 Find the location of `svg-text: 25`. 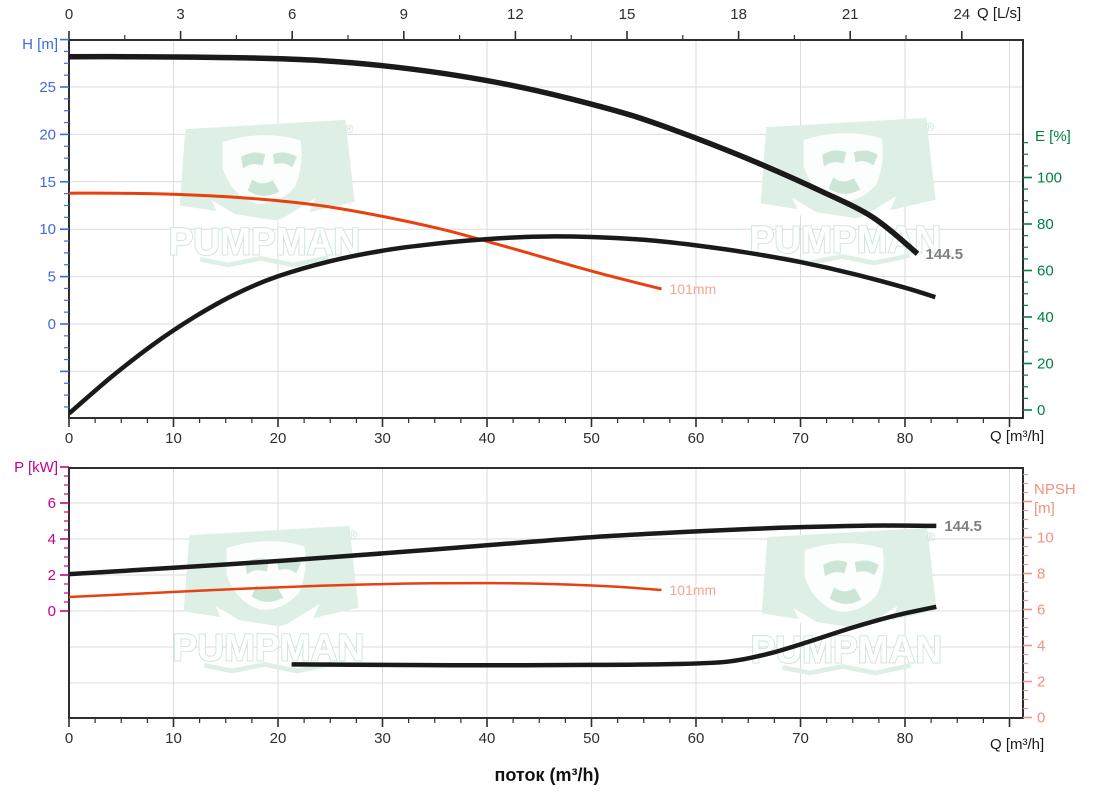

svg-text: 25 is located at coordinates (47, 87).